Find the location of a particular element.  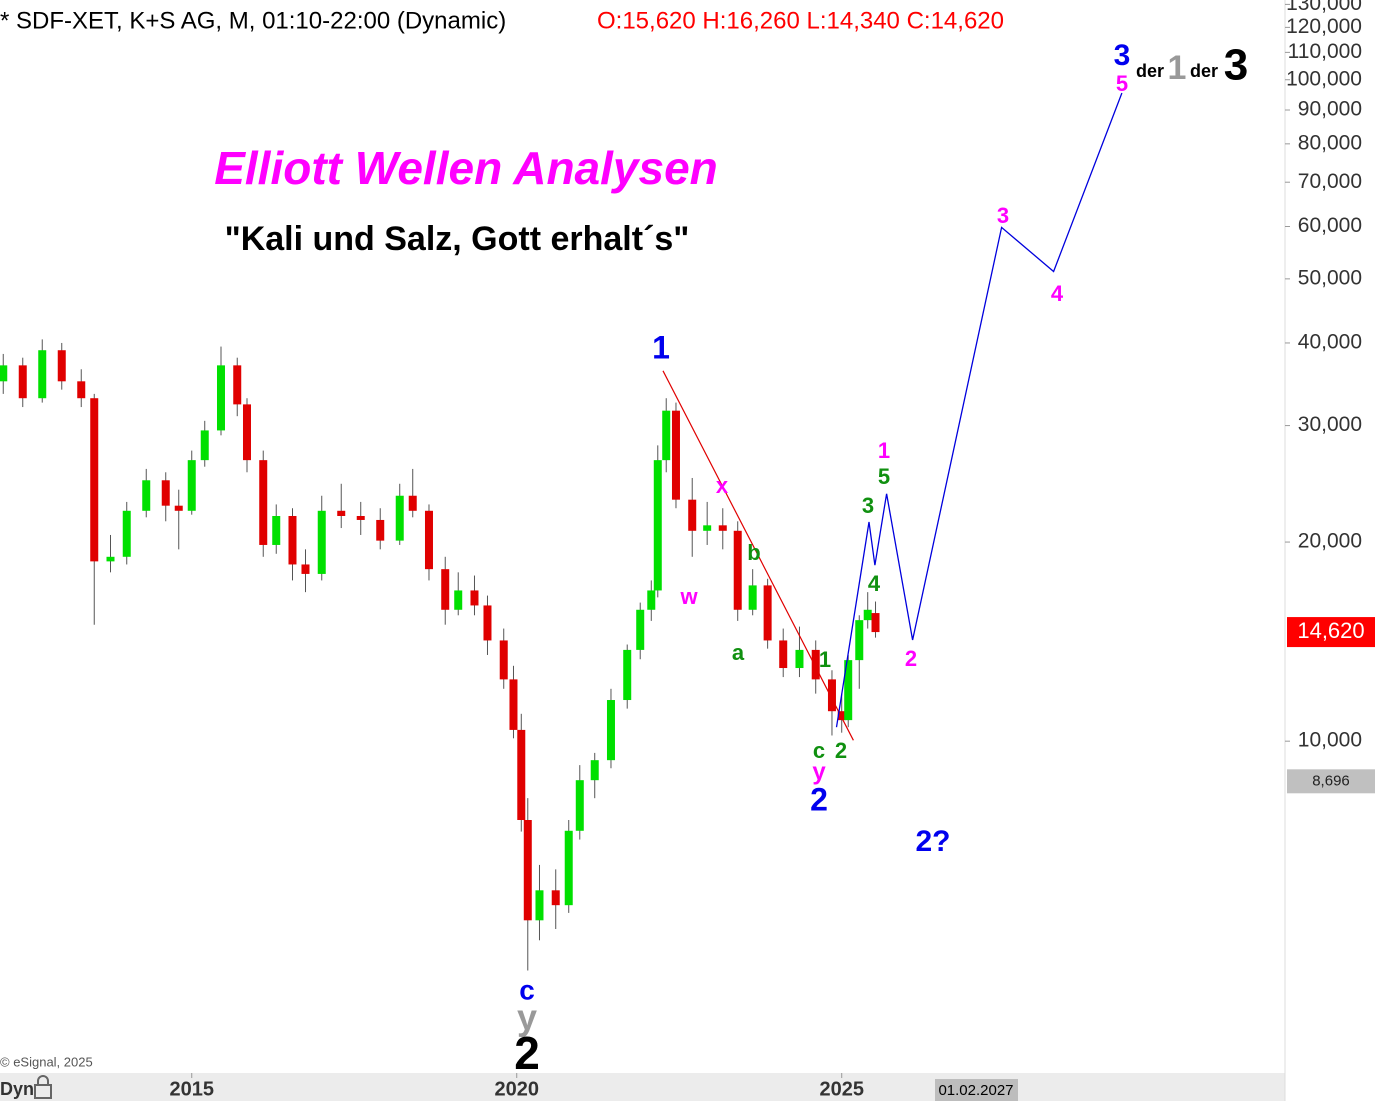

footer-label: Dyn is located at coordinates (17, 1089).